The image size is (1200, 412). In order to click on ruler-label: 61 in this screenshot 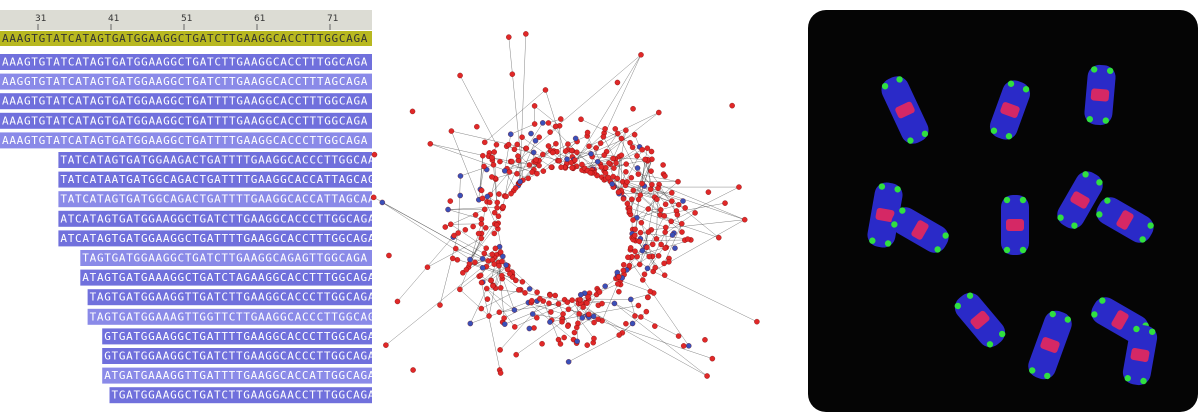, I will do `click(259, 19)`.